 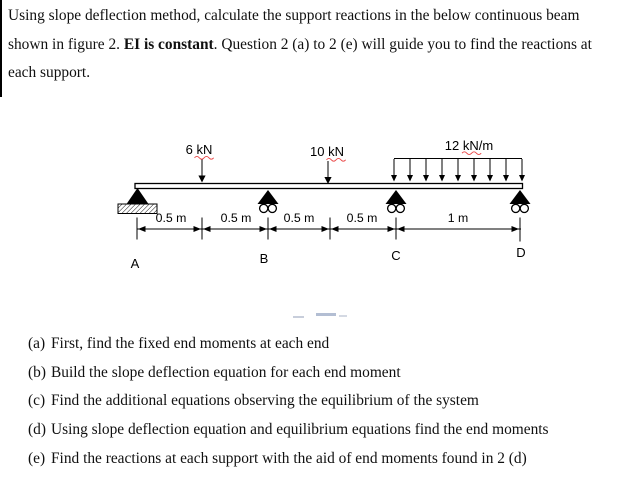 What do you see at coordinates (202, 171) in the screenshot?
I see `point-load-6kn-arrow` at bounding box center [202, 171].